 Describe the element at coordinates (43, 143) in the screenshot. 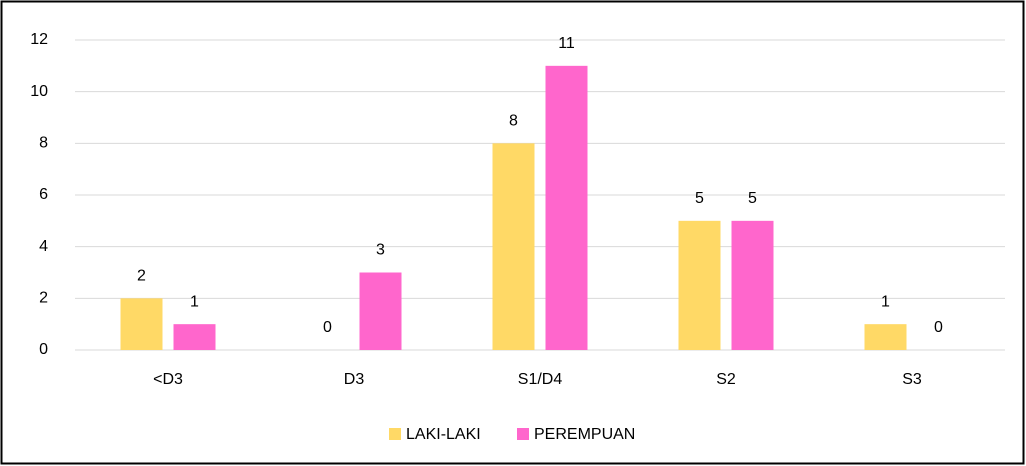

I see `y-tick-label: 8` at that location.